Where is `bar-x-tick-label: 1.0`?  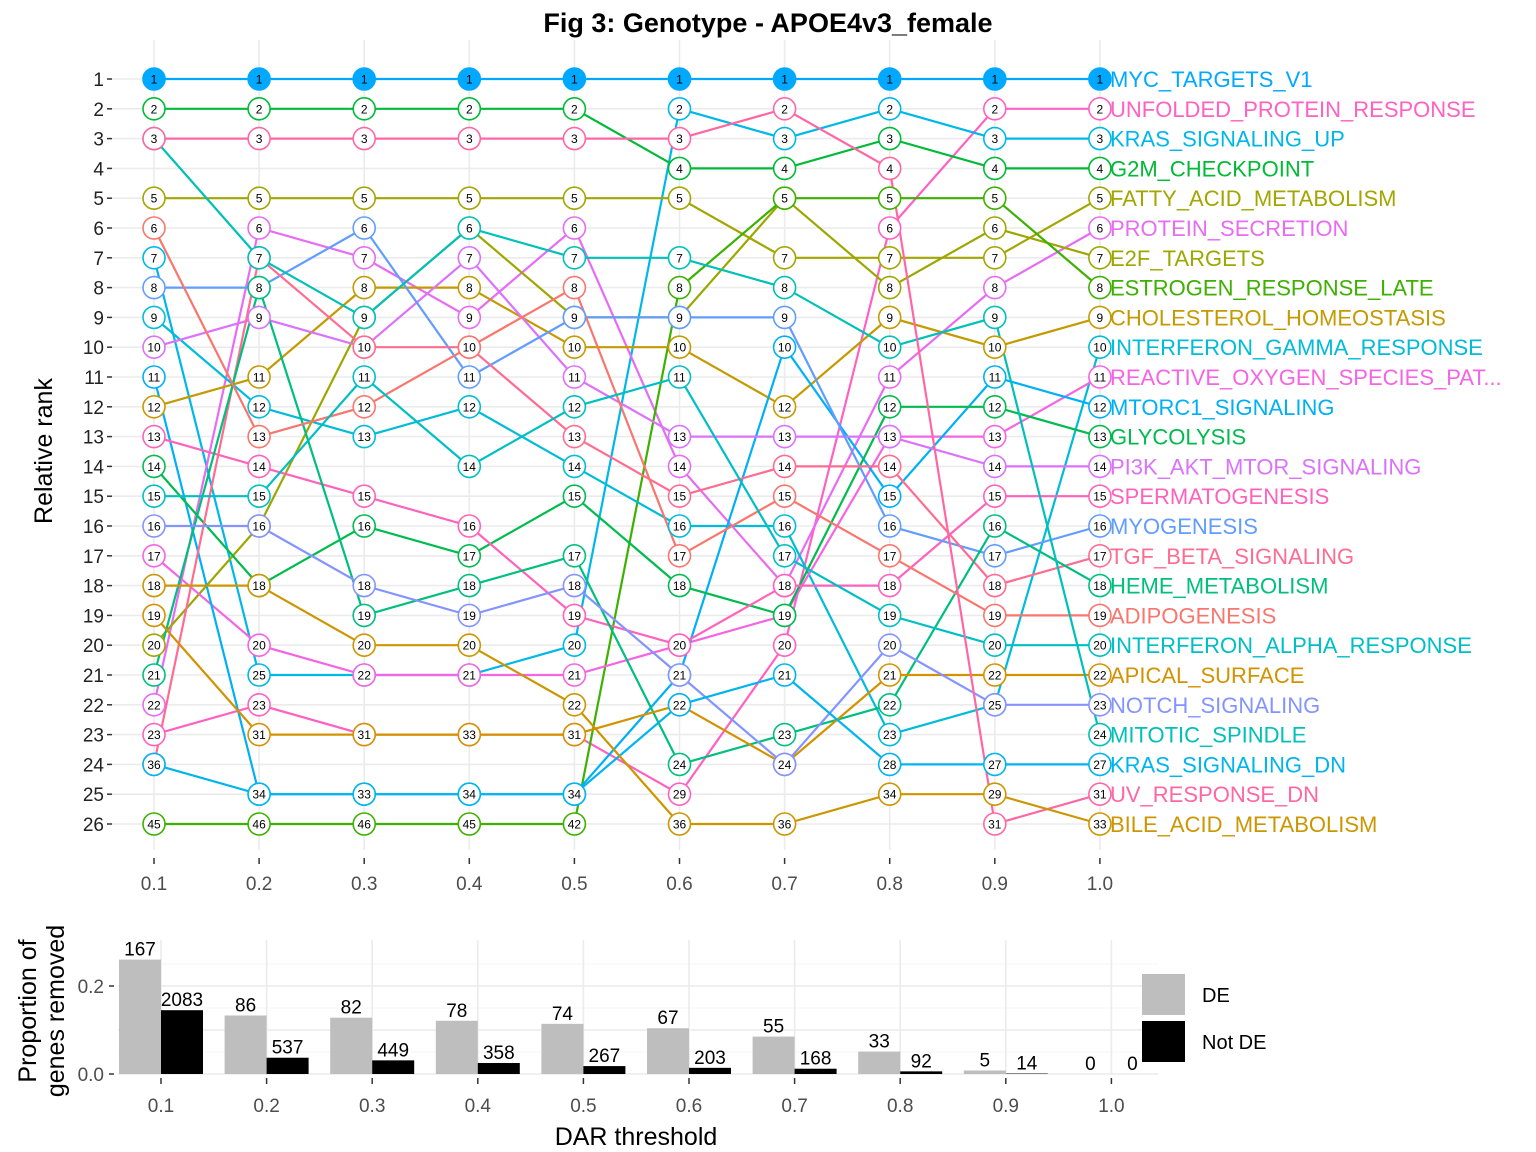
bar-x-tick-label: 1.0 is located at coordinates (1111, 1106).